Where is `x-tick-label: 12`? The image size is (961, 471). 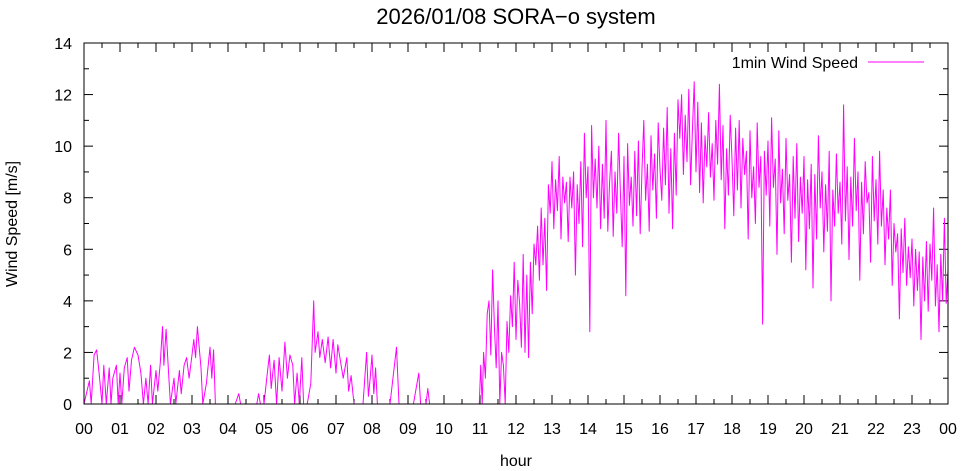 x-tick-label: 12 is located at coordinates (516, 429).